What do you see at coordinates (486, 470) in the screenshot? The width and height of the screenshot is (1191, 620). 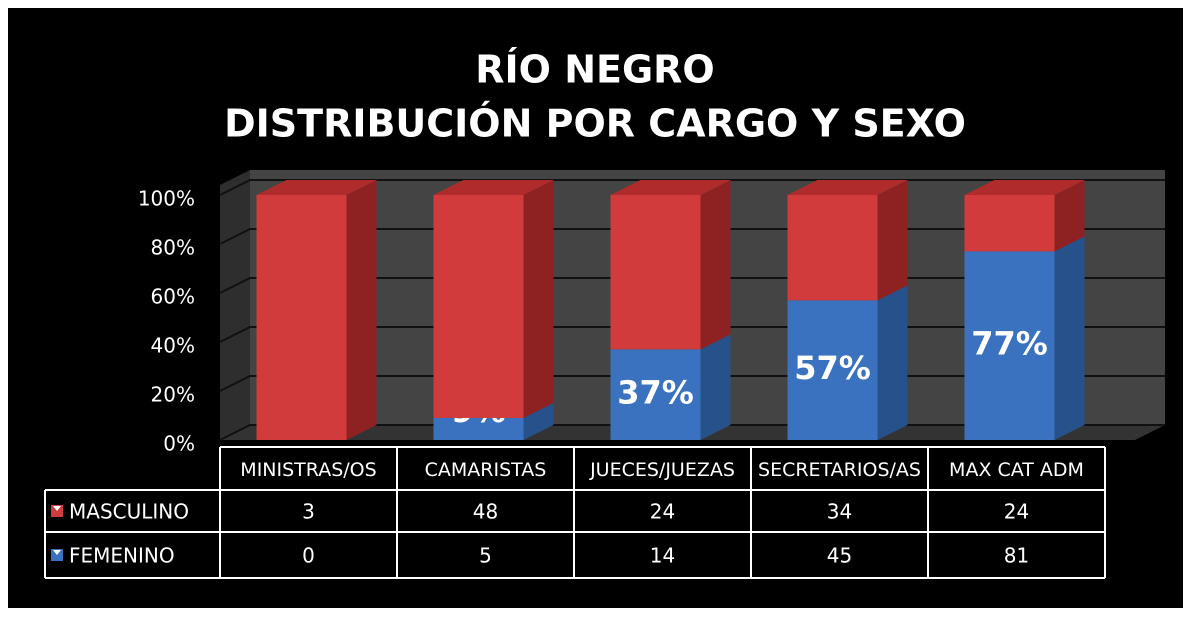 I see `x-tick-label: CAMARISTAS` at bounding box center [486, 470].